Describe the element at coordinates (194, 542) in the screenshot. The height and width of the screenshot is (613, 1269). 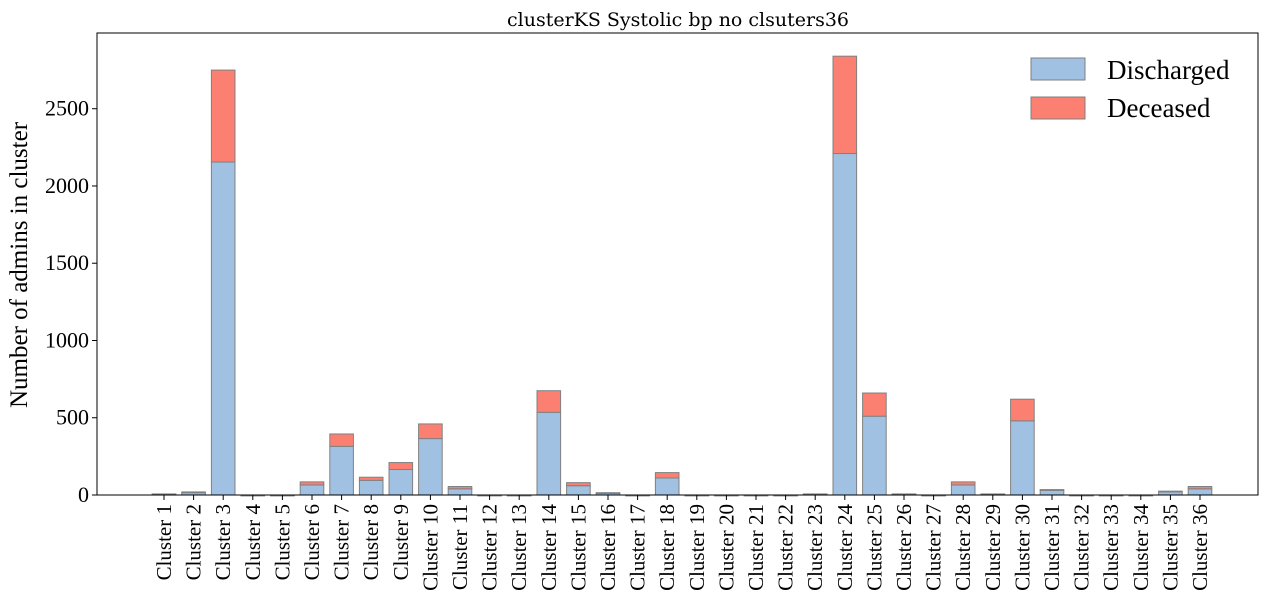
I see `x-tick-label: Cluster 2` at that location.